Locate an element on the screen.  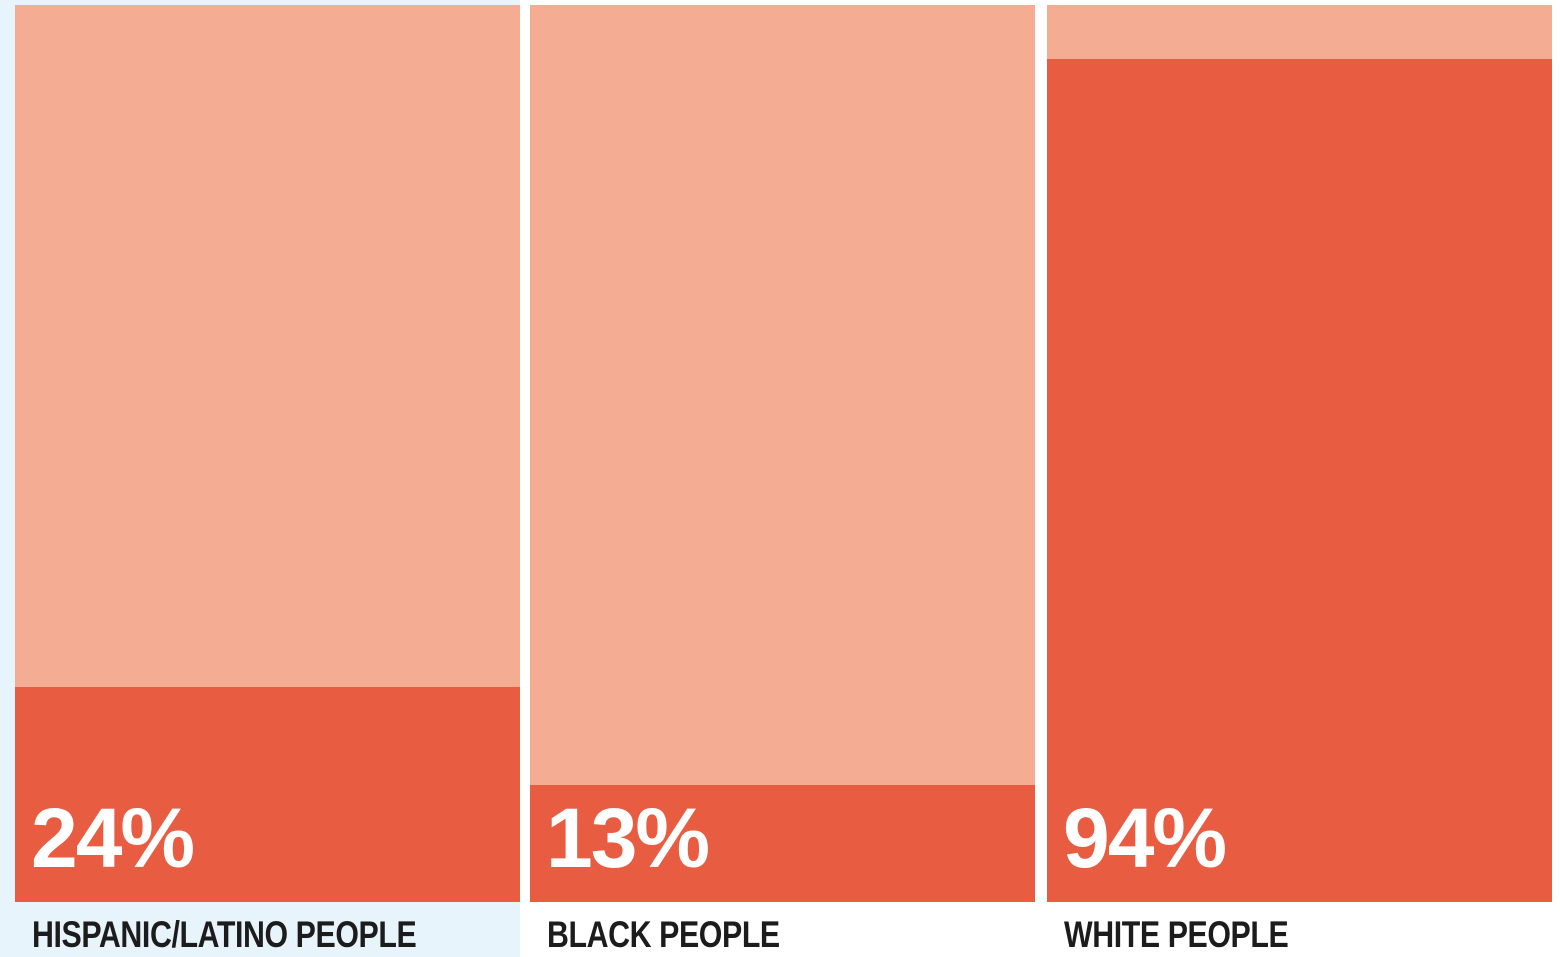
value-label: 24% is located at coordinates (113, 838).